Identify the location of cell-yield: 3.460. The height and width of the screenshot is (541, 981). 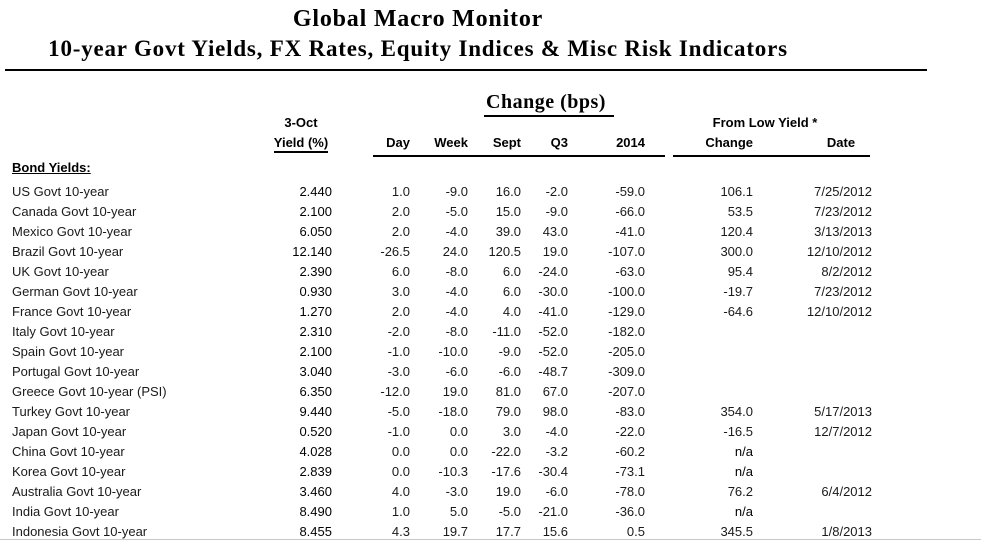
(315, 491).